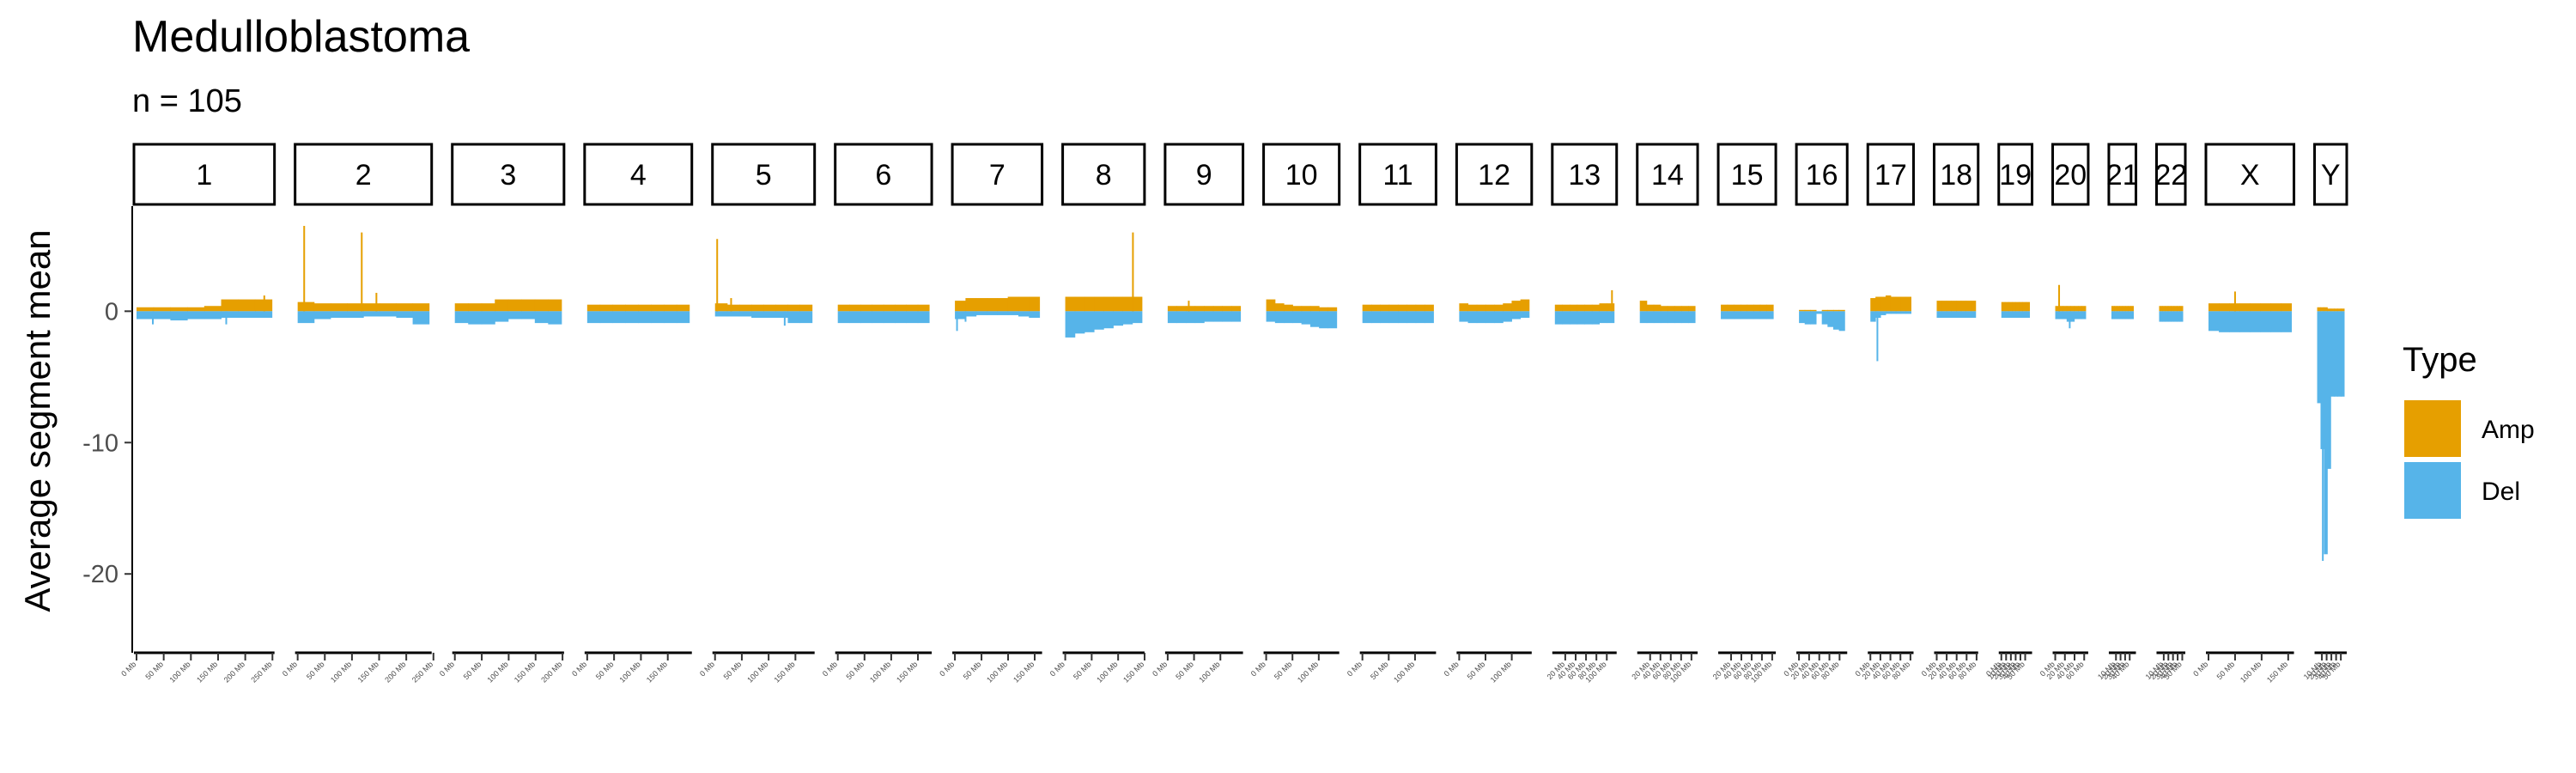  I want to click on strip-label: 19, so click(2016, 175).